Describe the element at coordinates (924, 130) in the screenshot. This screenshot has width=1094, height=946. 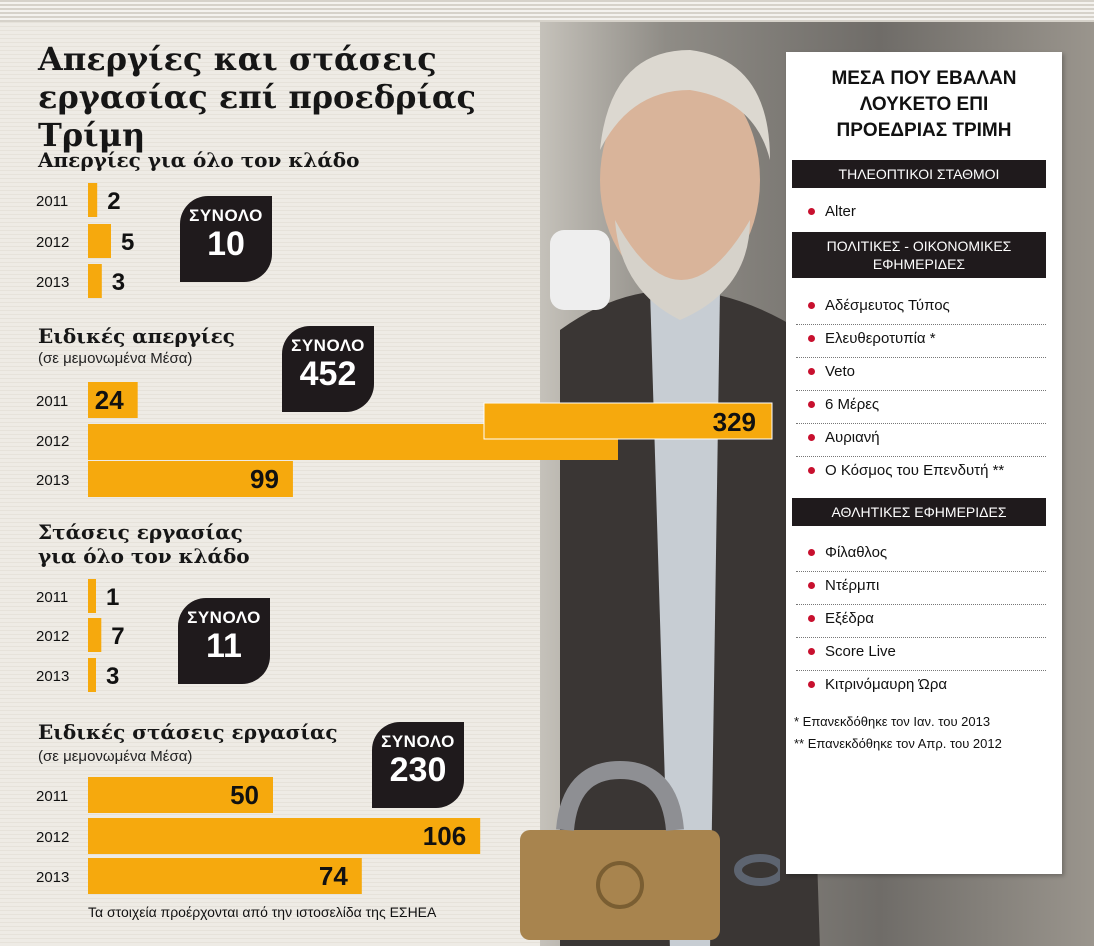
I see `panel-title-line: ΠΡΟΕΔΡΙΑΣ ΤΡΙΜΗ` at that location.